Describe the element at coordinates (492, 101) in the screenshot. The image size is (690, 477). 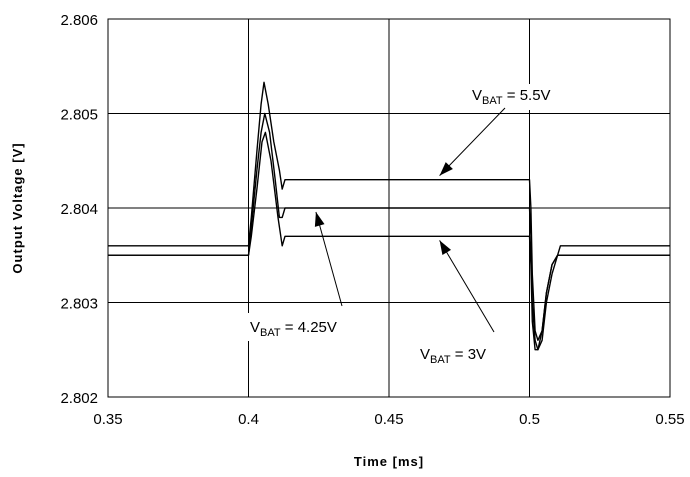
I see `annotation-vbat-5-5-sub: BAT` at that location.